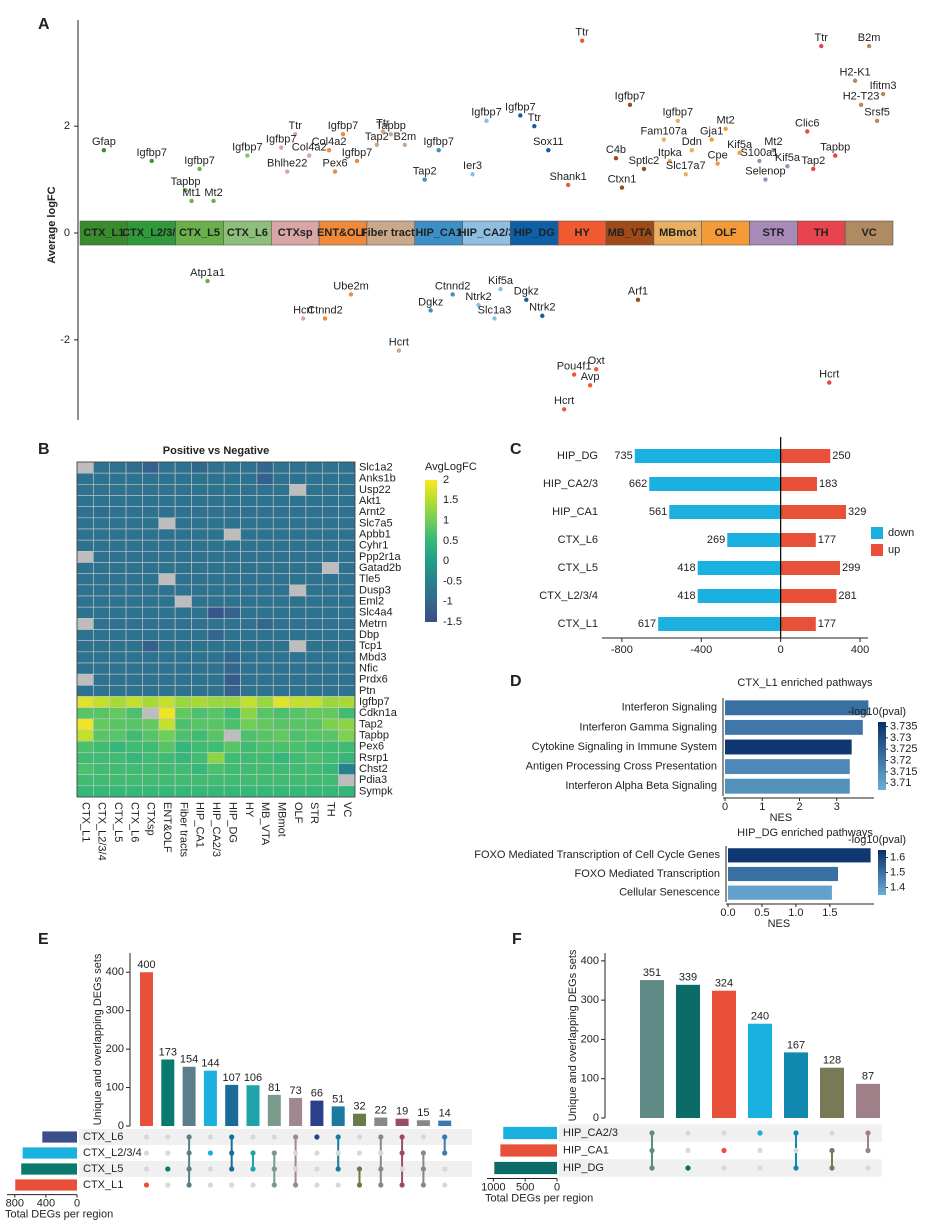  Describe the element at coordinates (450, 541) in the screenshot. I see `colorbar-label: 0.5` at that location.